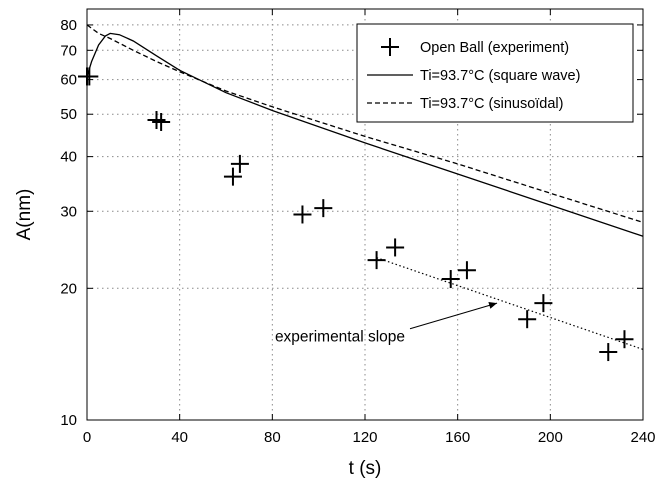  Describe the element at coordinates (550, 437) in the screenshot. I see `x-tick-label: 200` at that location.